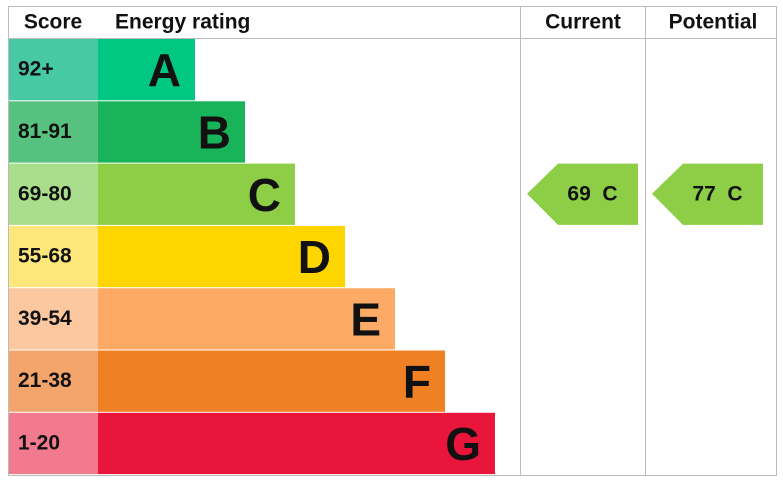 The width and height of the screenshot is (783, 501). I want to click on score-label: 1-20, so click(39, 442).